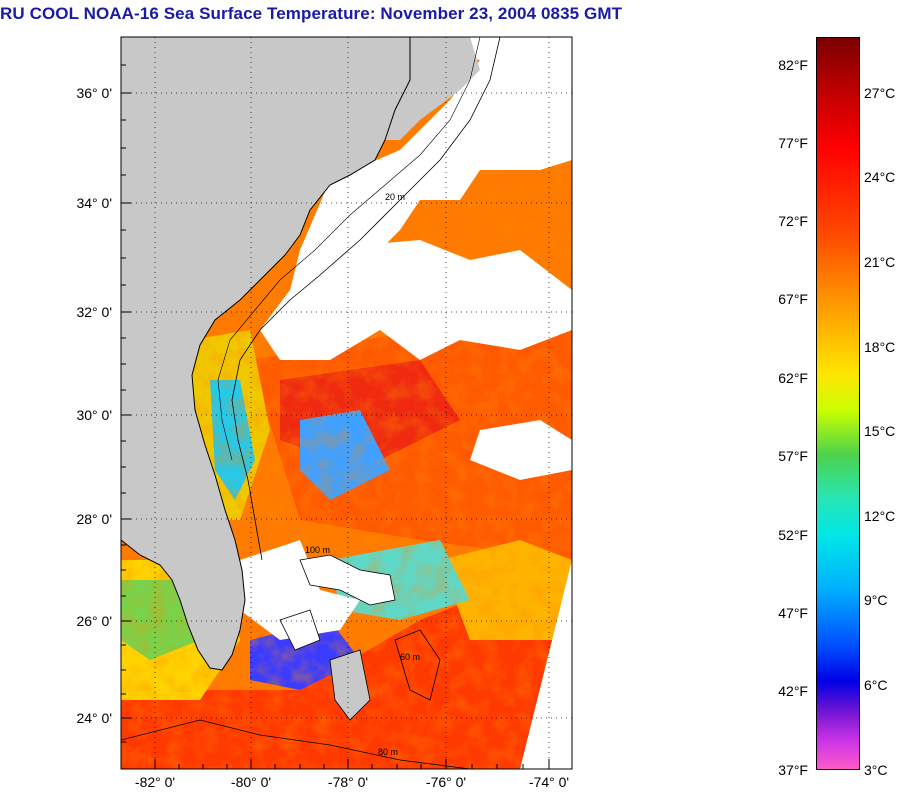 The image size is (905, 793). What do you see at coordinates (350, 685) in the screenshot?
I see `andros-island` at bounding box center [350, 685].